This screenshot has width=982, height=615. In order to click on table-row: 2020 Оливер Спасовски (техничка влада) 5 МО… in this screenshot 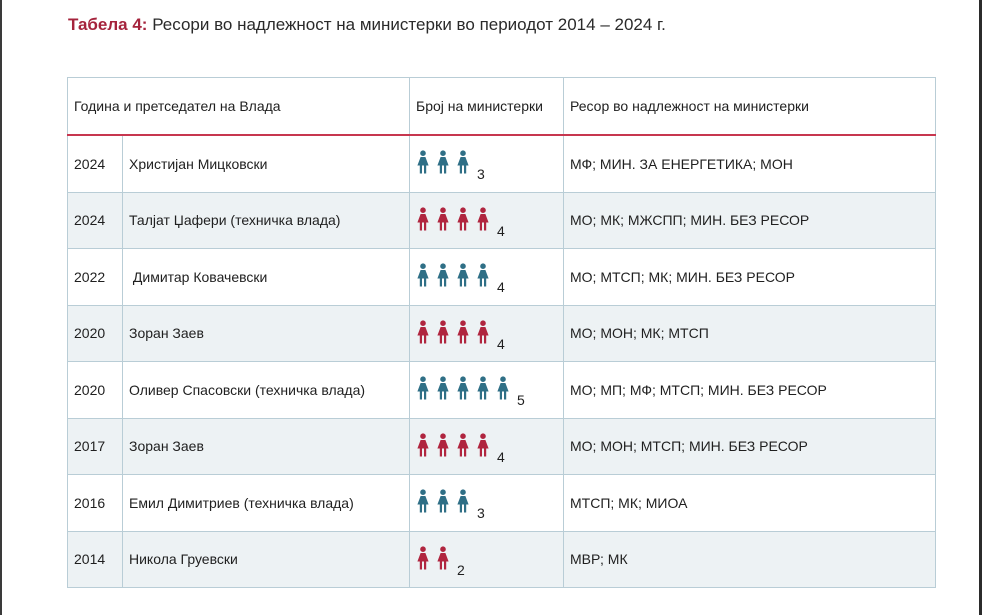, I will do `click(501, 390)`.